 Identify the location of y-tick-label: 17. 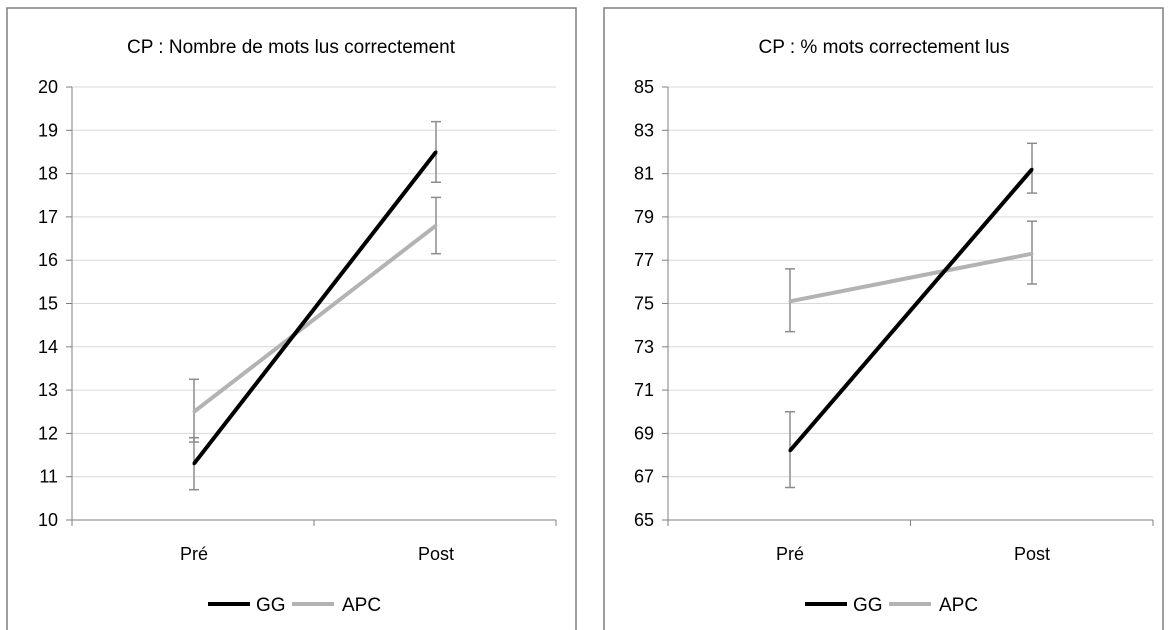
(48, 217).